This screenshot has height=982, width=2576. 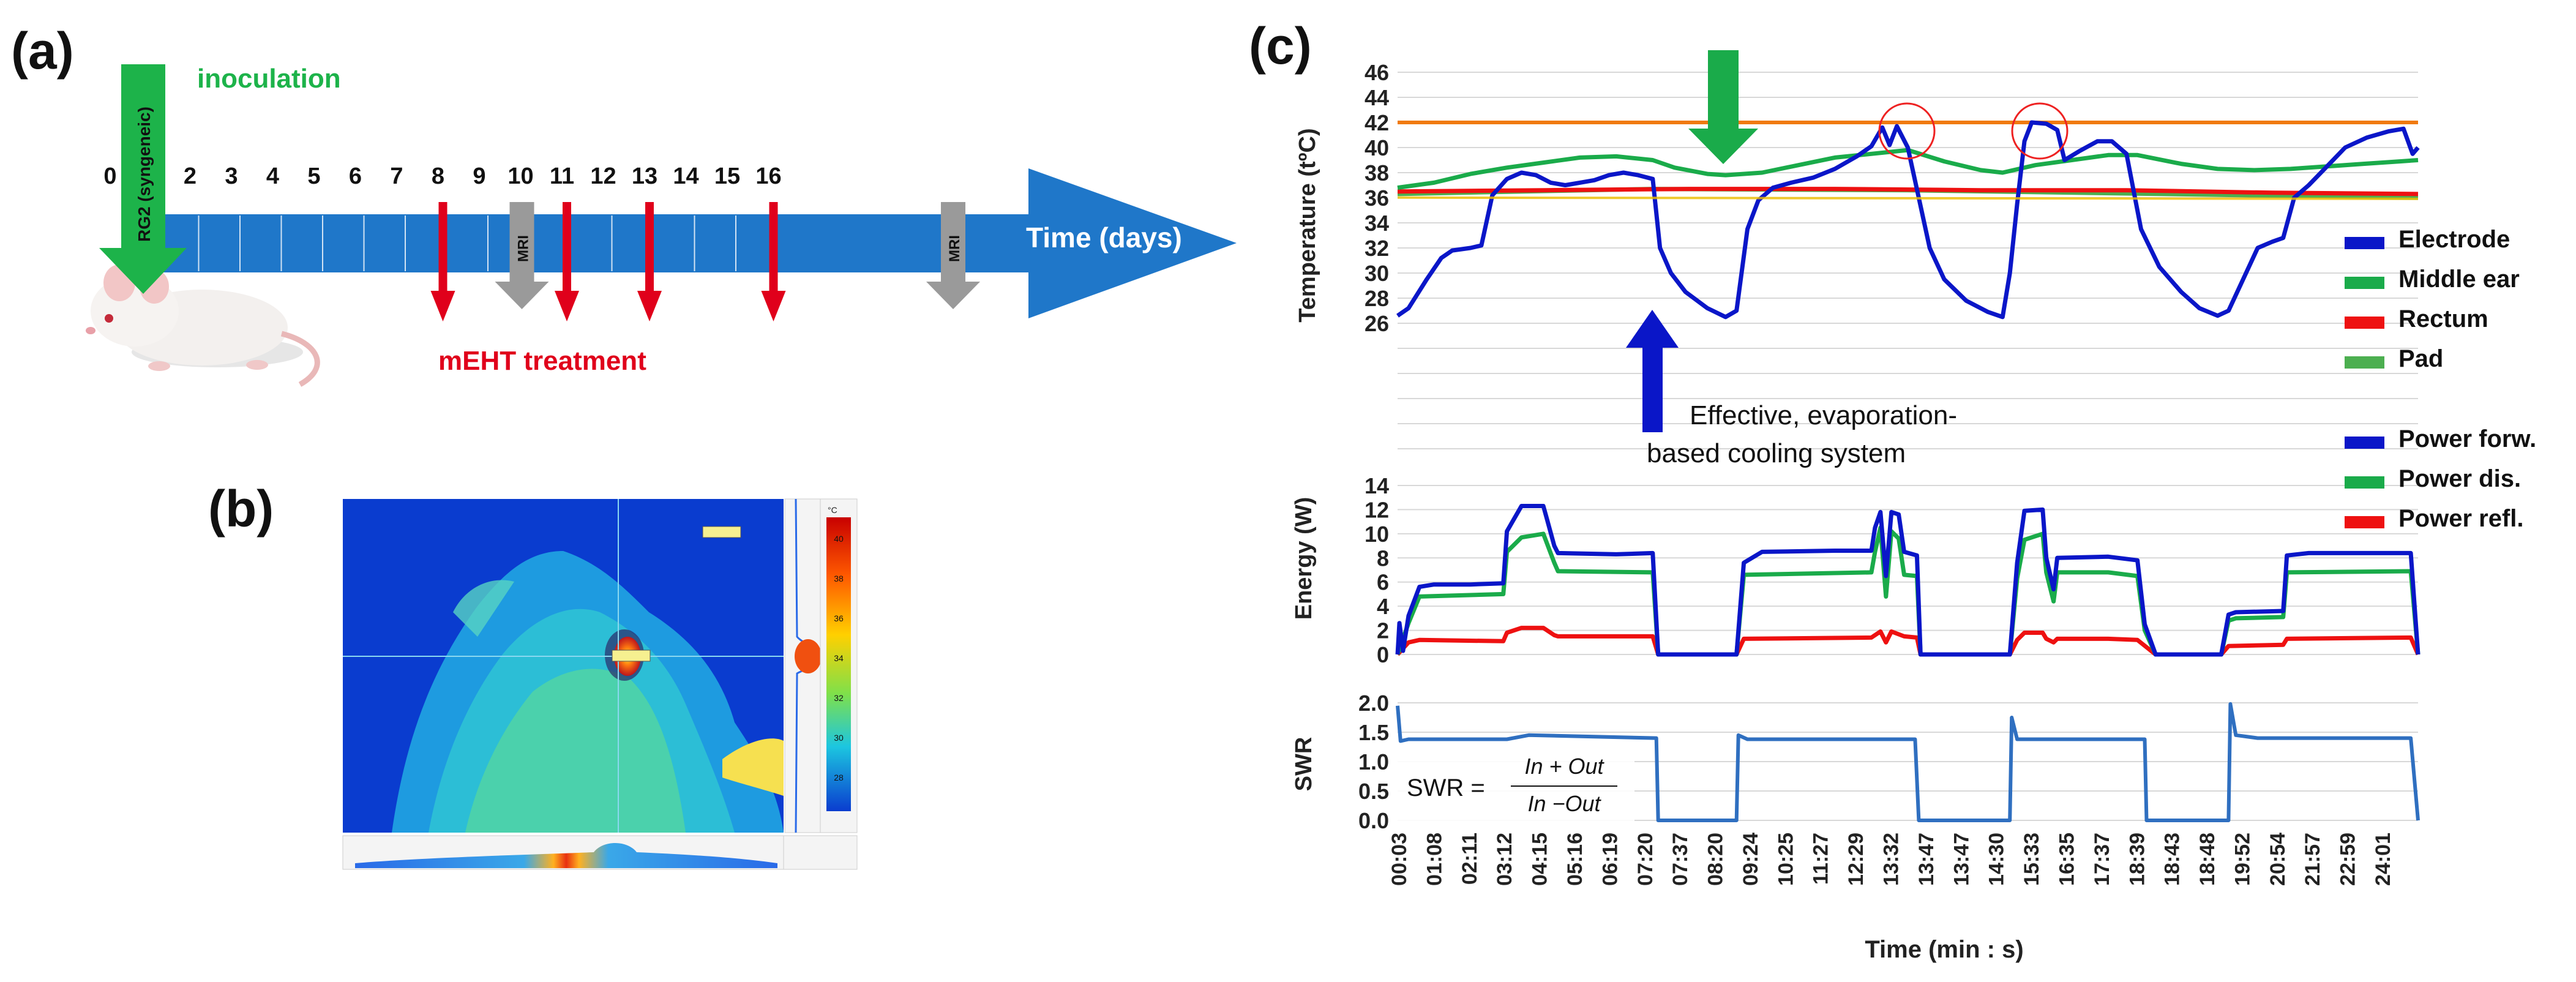 What do you see at coordinates (1505, 859) in the screenshot?
I see `x-tick-label: 03:12` at bounding box center [1505, 859].